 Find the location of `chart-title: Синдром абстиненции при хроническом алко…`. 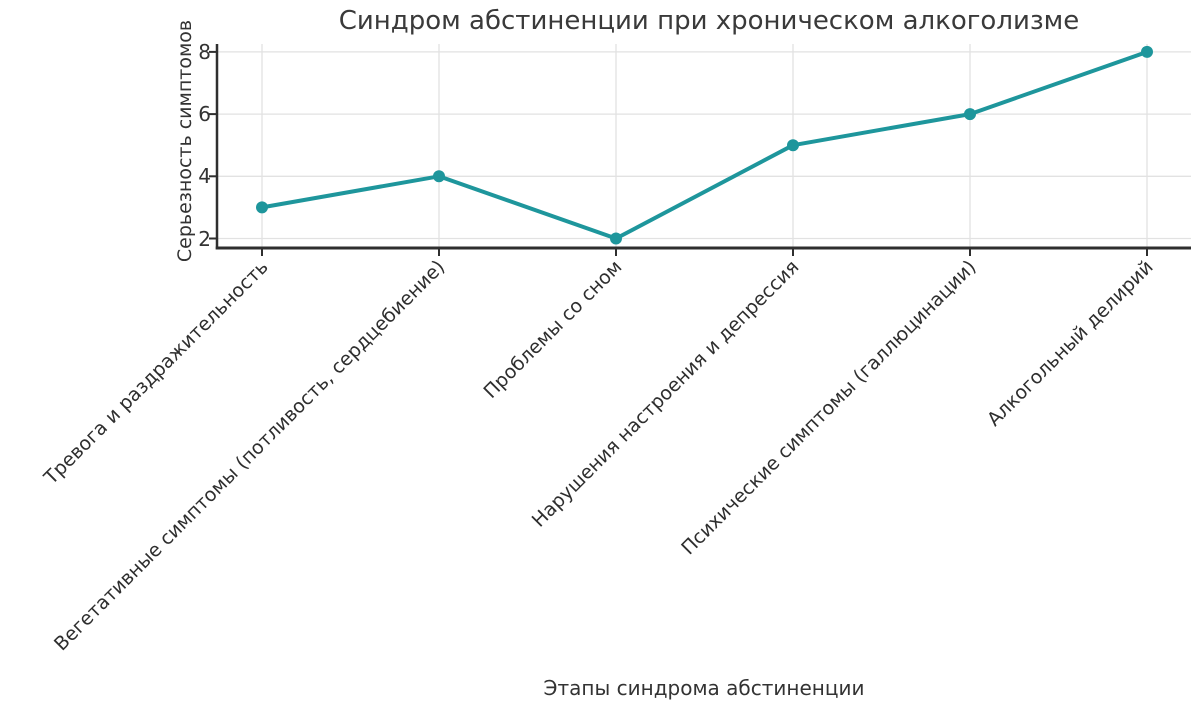

chart-title: Синдром абстиненции при хроническом алко… is located at coordinates (709, 21).